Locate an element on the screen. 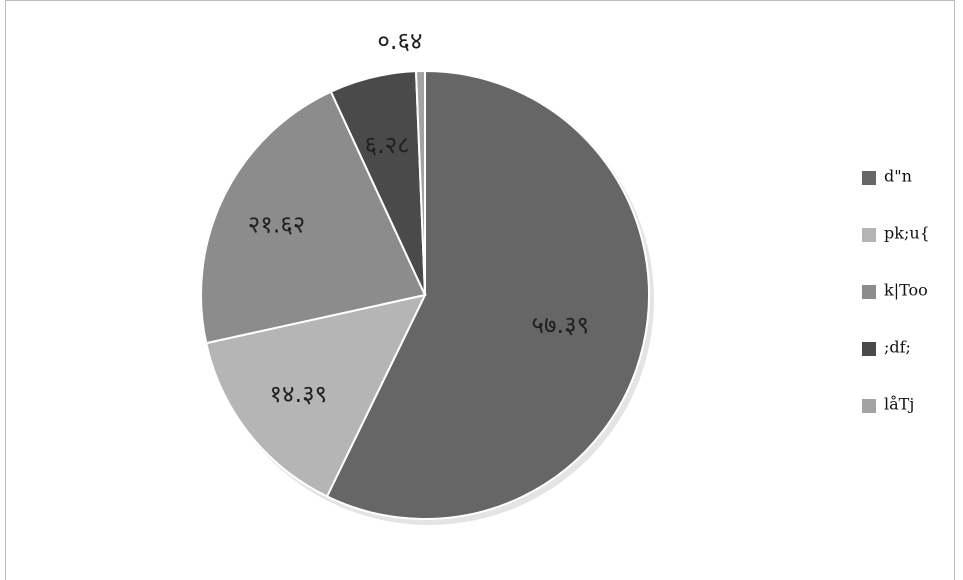 The image size is (963, 580). legend-item-5: låTj is located at coordinates (888, 404).